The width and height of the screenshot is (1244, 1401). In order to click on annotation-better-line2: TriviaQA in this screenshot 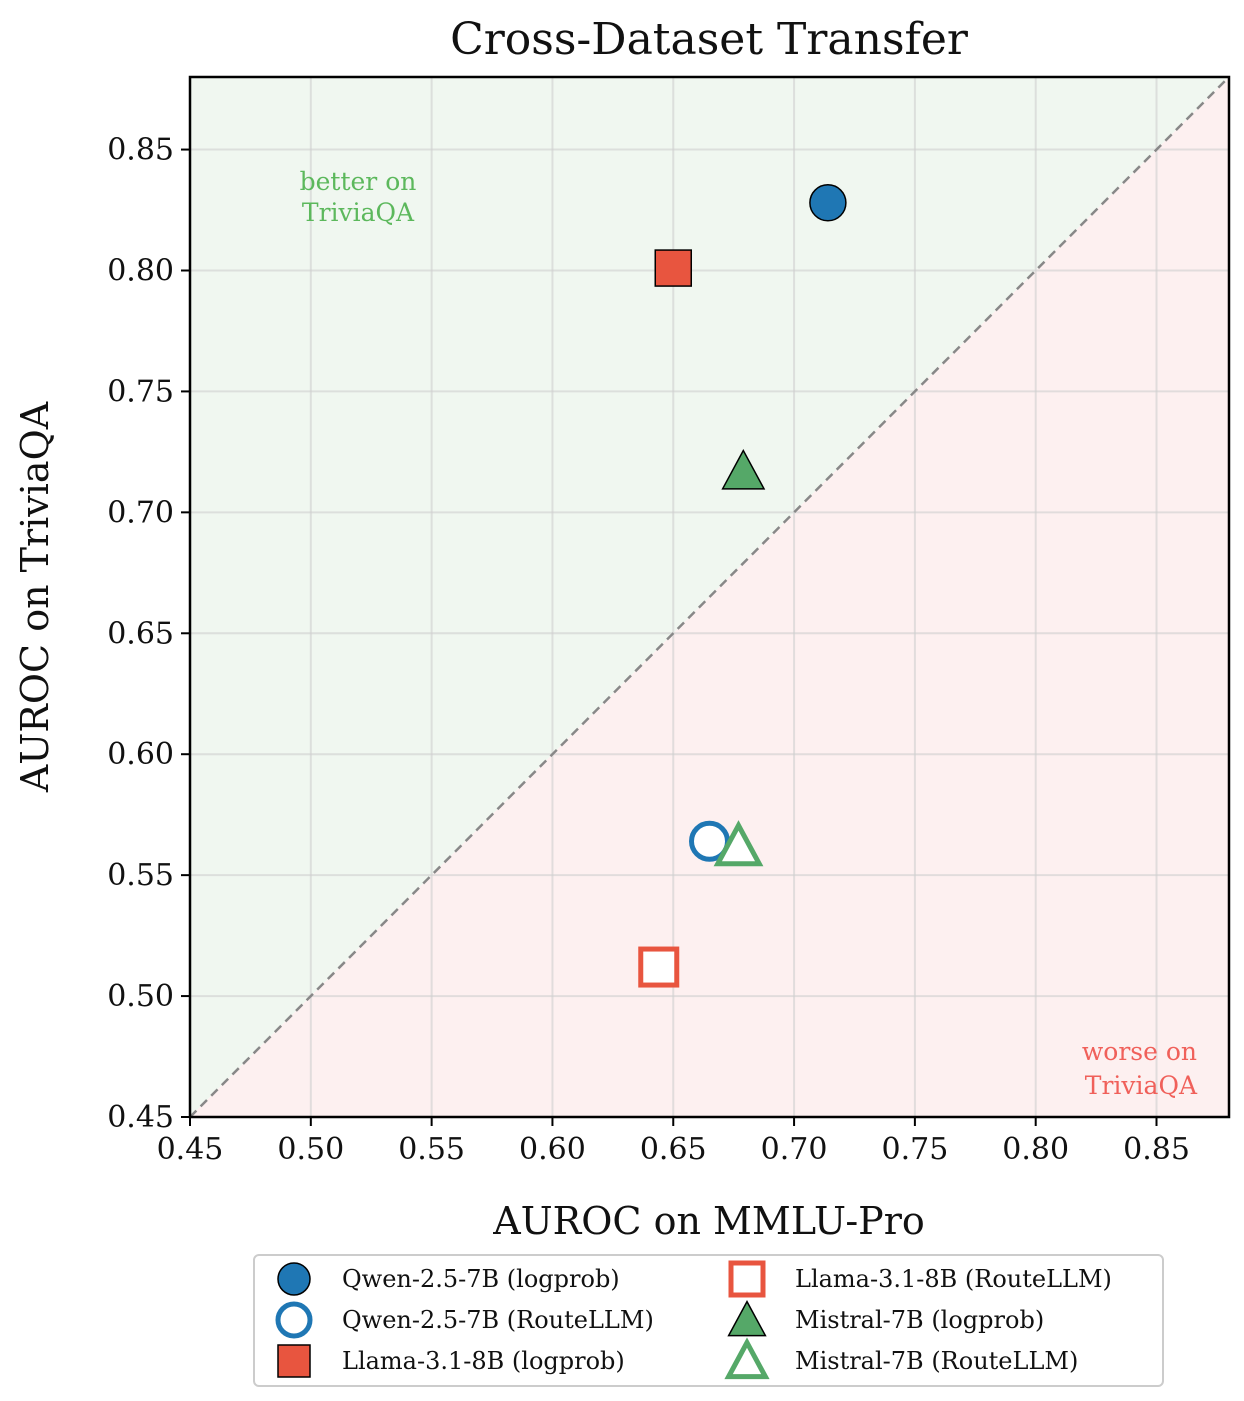, I will do `click(358, 212)`.